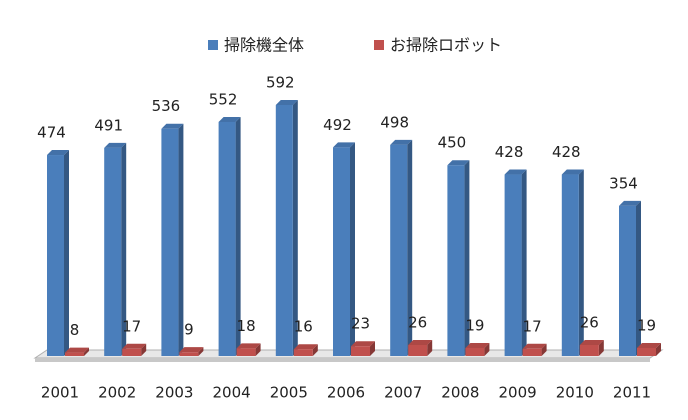 This screenshot has width=688, height=420. I want to click on legend-label: お掃除ロボット, so click(446, 45).